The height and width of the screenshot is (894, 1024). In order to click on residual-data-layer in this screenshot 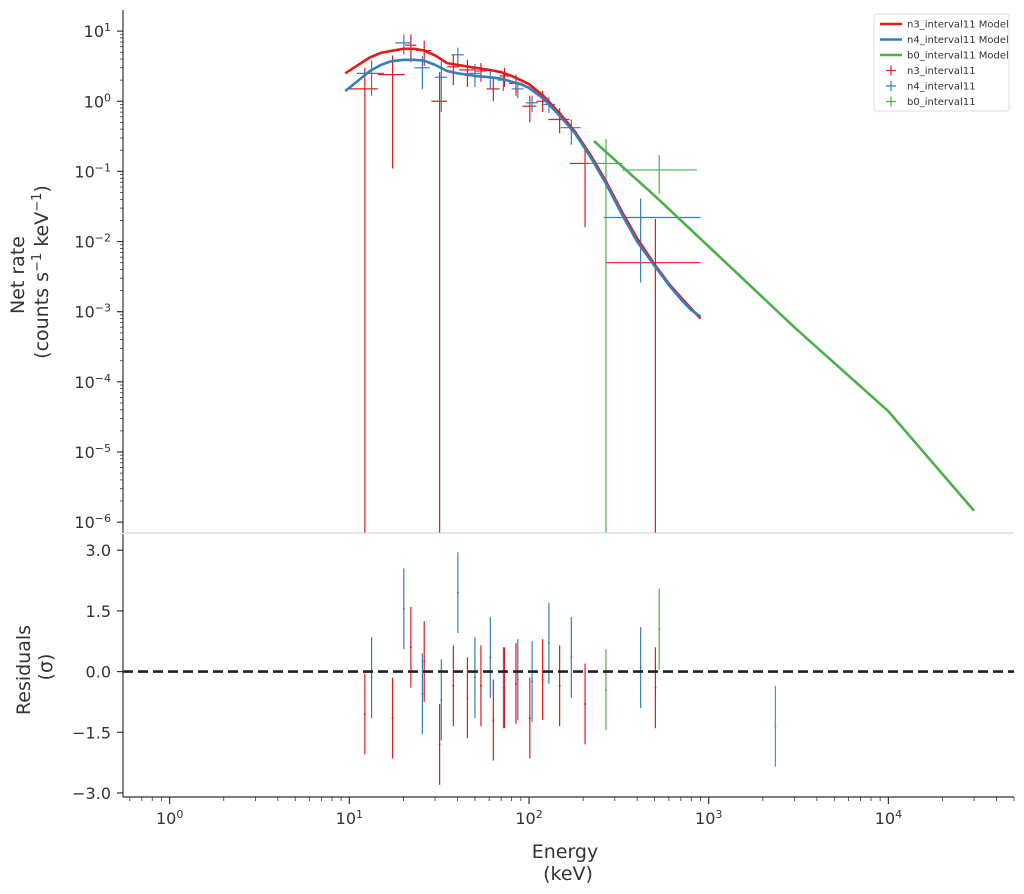, I will do `click(570, 668)`.